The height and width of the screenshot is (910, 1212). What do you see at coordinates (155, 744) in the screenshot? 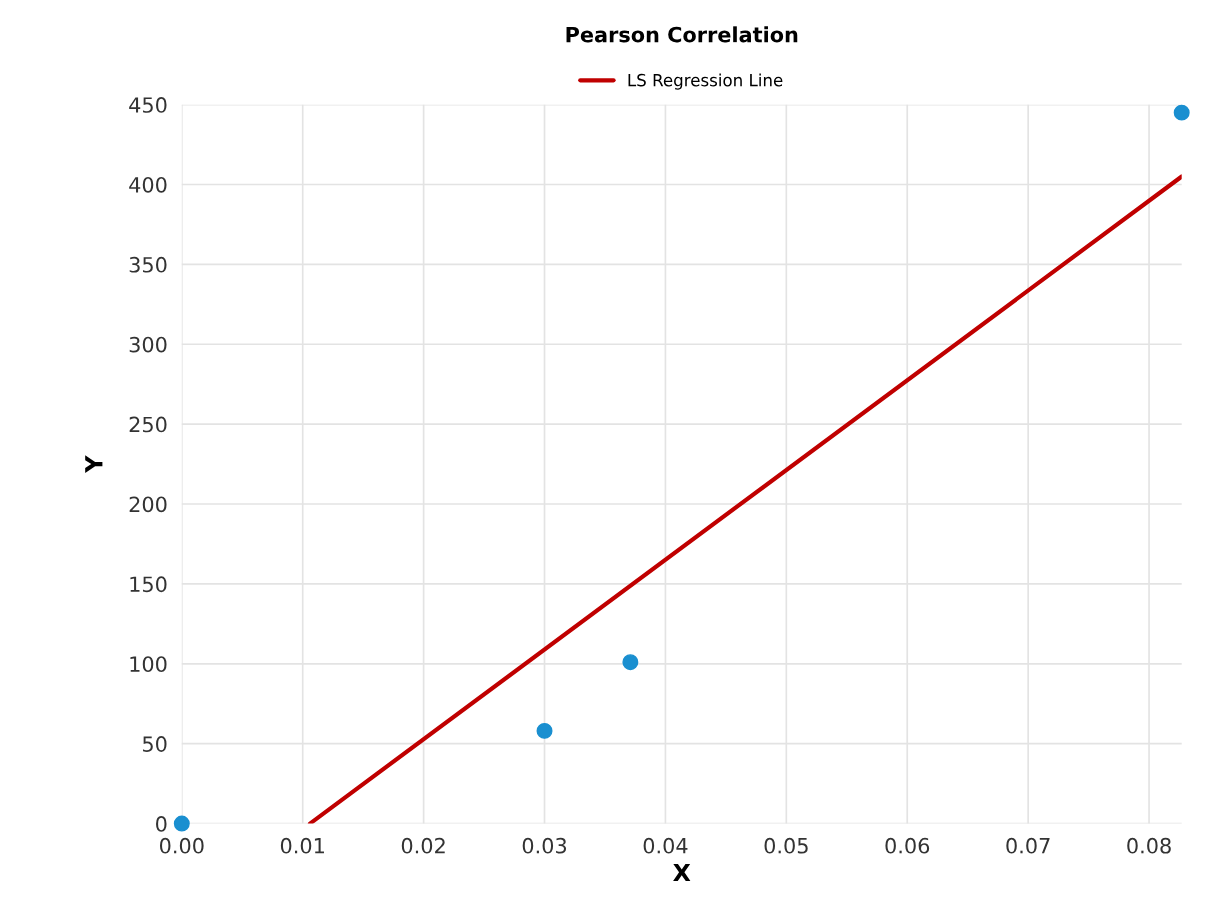
I see `y-tick-label: 50` at bounding box center [155, 744].